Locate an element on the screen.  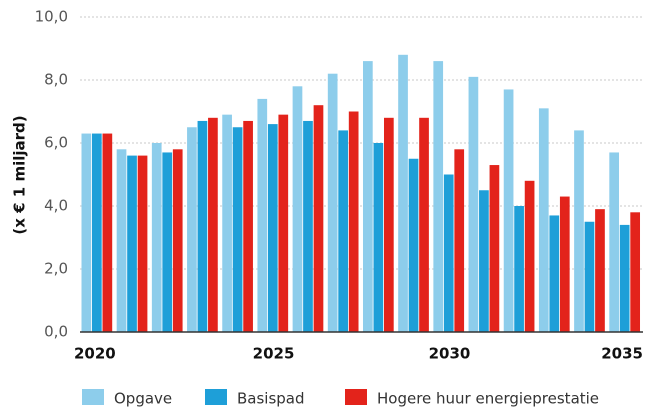
x-tick-label: 2035 is located at coordinates (622, 354).